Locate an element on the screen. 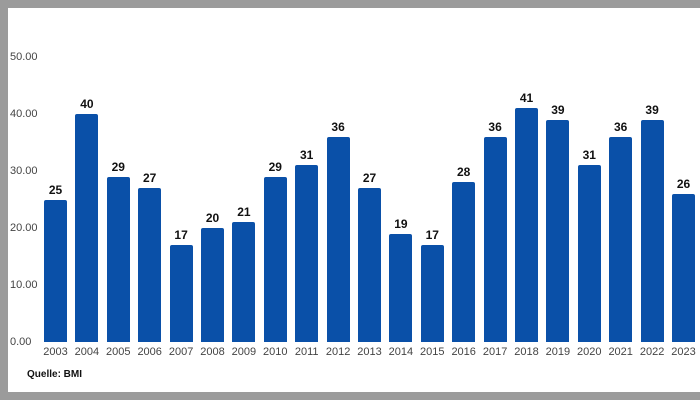 Image resolution: width=700 pixels, height=400 pixels. bar-2018 is located at coordinates (526, 225).